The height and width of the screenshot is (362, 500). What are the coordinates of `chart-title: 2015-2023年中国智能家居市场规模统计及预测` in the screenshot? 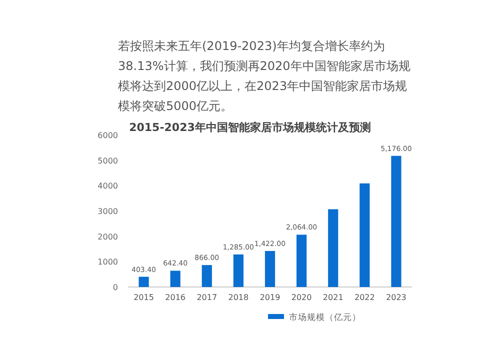 It's located at (250, 127).